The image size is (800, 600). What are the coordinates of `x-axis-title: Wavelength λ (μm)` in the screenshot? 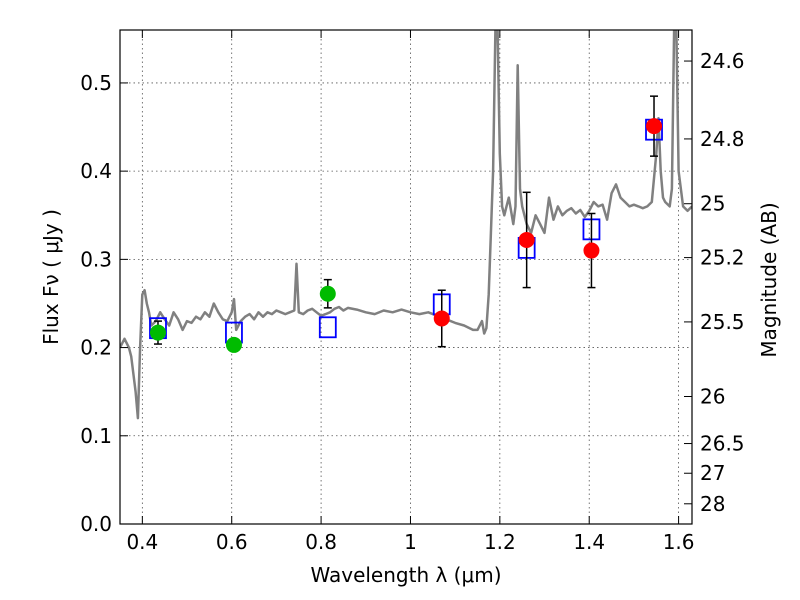 It's located at (405, 575).